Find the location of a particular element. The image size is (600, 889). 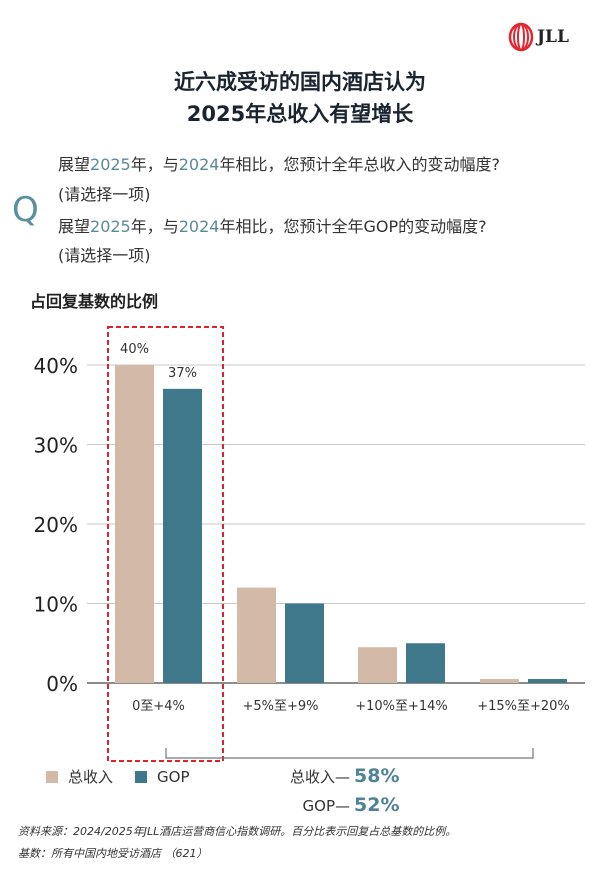

jll-logo-icon is located at coordinates (521, 37).